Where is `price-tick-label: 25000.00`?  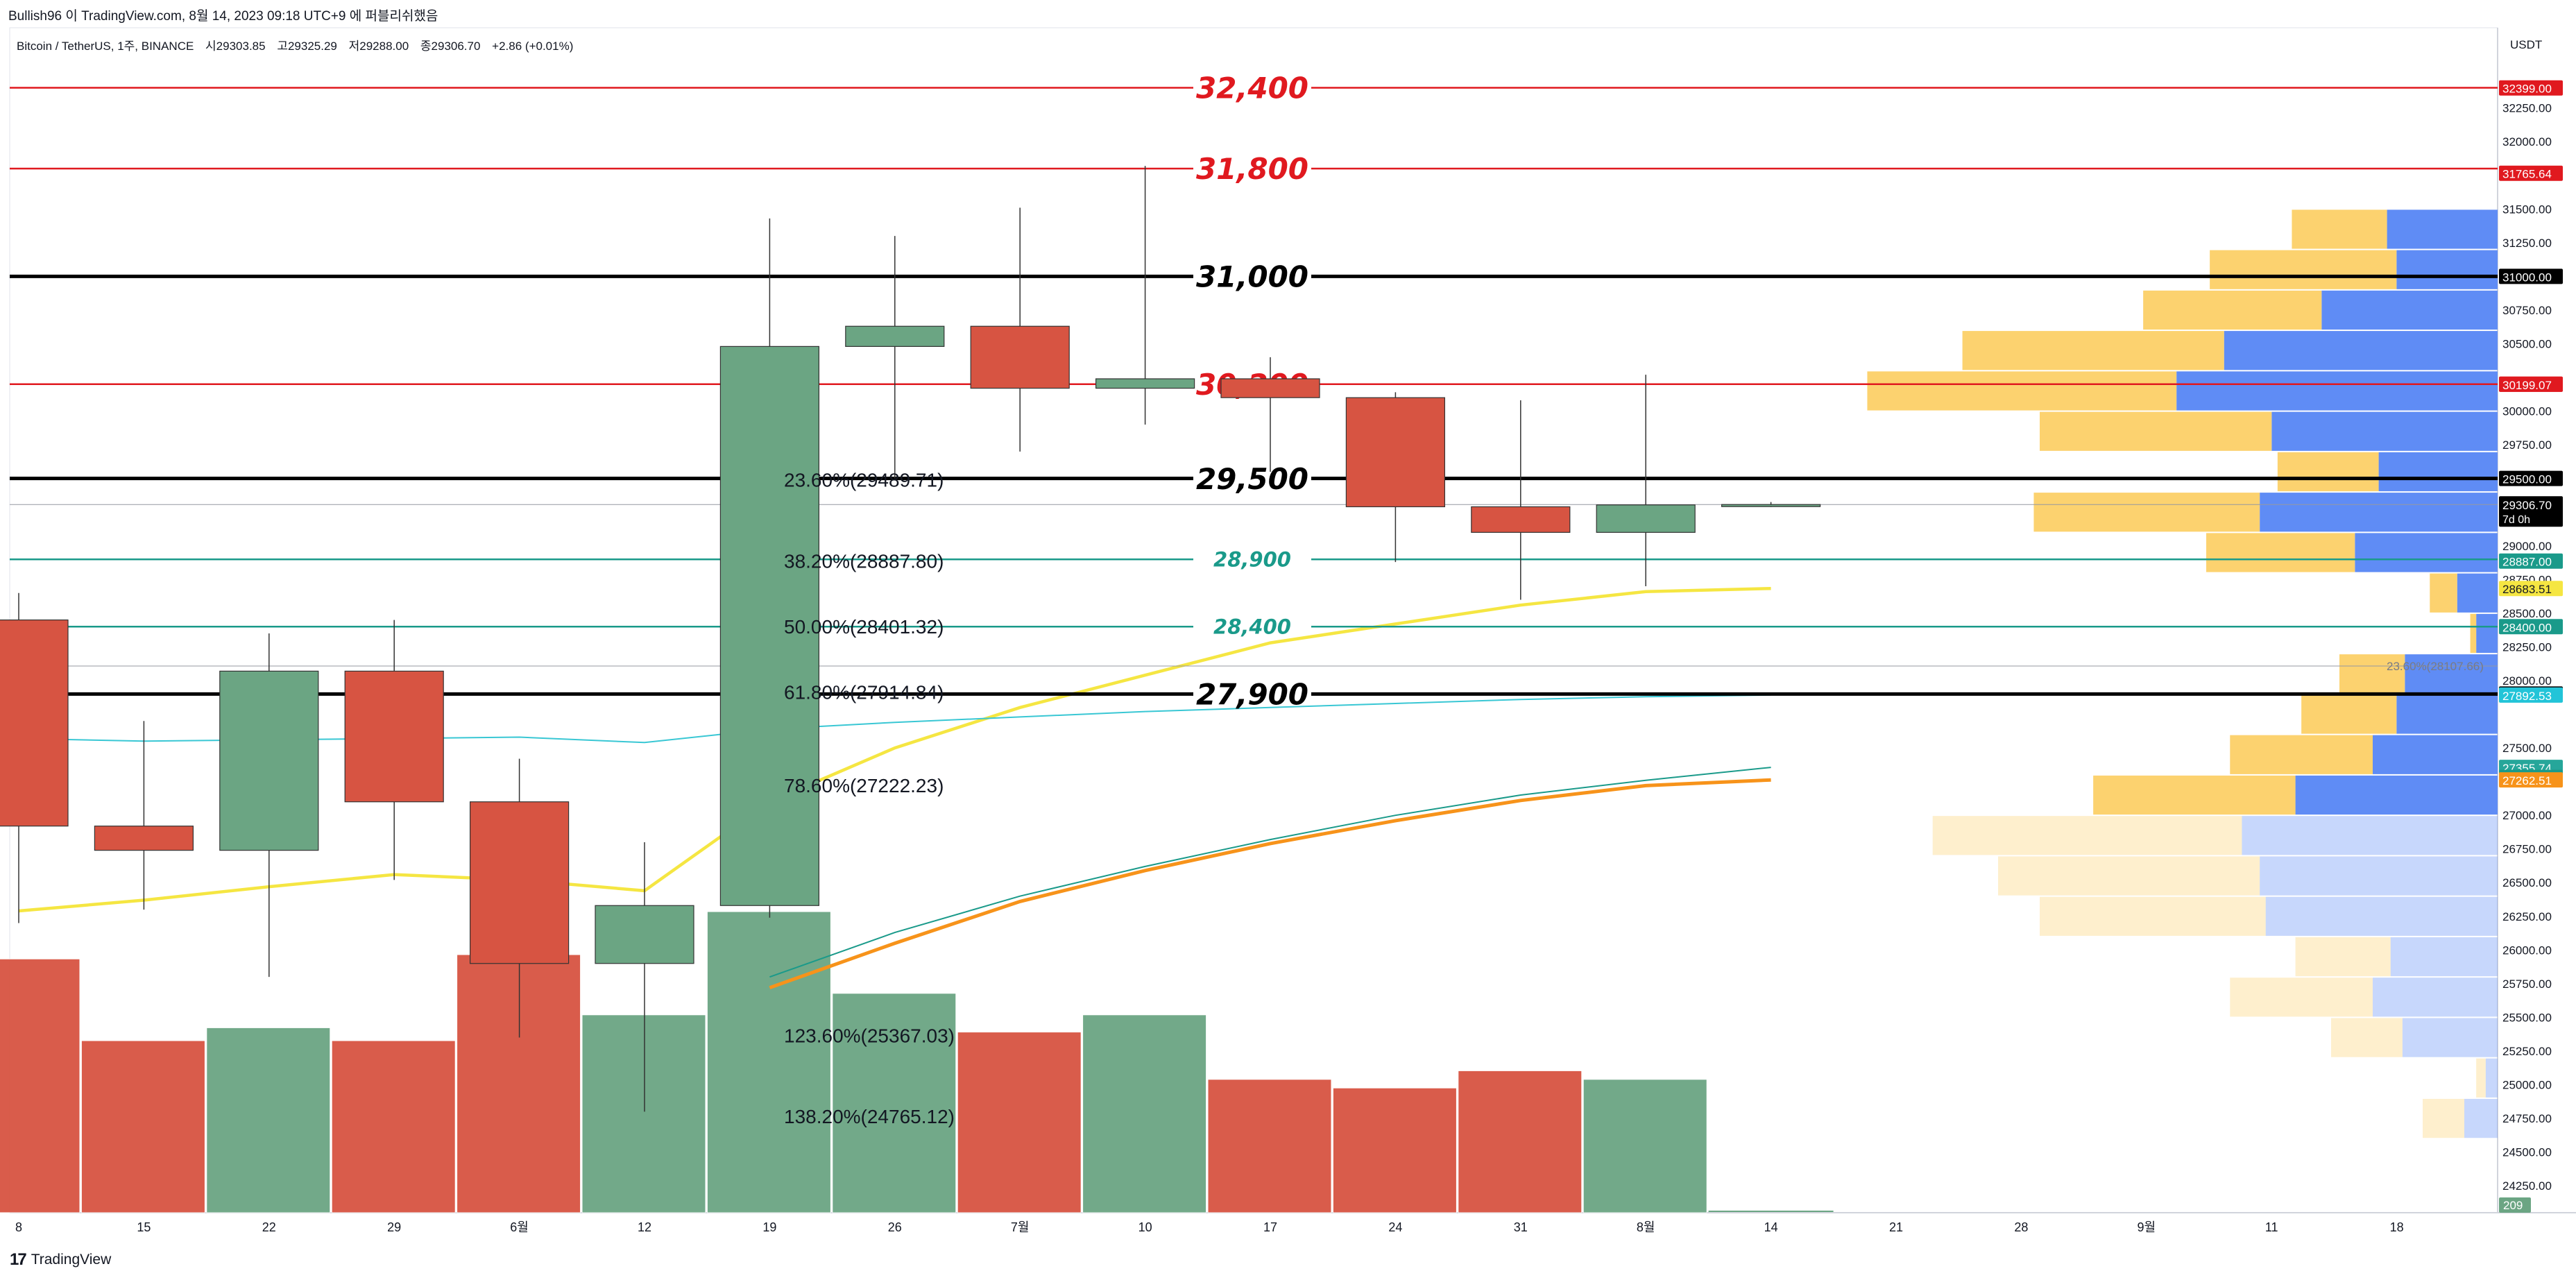 price-tick-label: 25000.00 is located at coordinates (2527, 1085).